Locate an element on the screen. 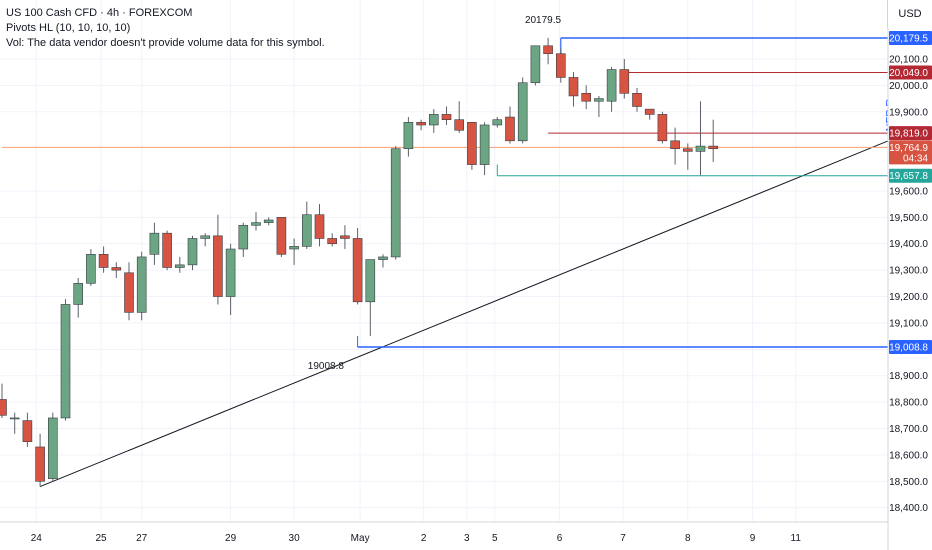 This screenshot has height=550, width=932. currency-label: USD is located at coordinates (909, 14).